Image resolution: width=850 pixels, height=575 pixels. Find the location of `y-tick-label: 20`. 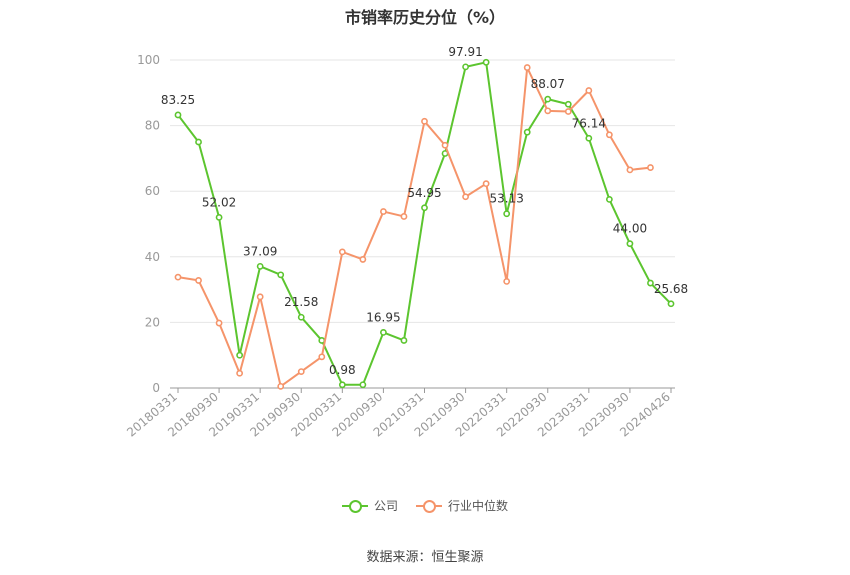

y-tick-label: 20 is located at coordinates (152, 322).